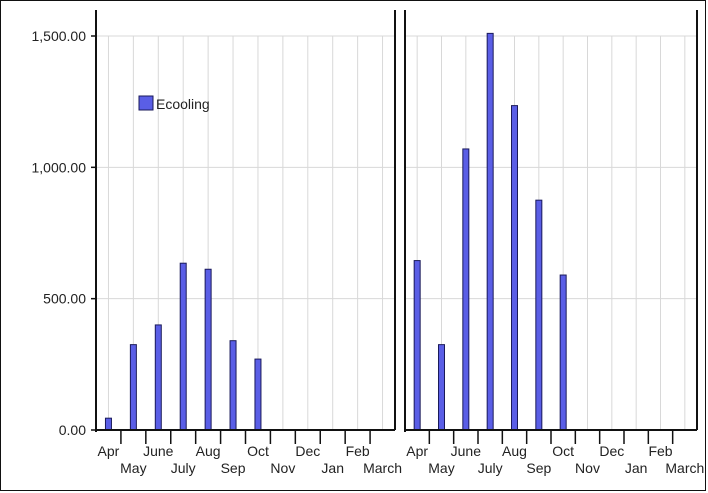  I want to click on legend-label-ecooling: Ecooling, so click(183, 104).